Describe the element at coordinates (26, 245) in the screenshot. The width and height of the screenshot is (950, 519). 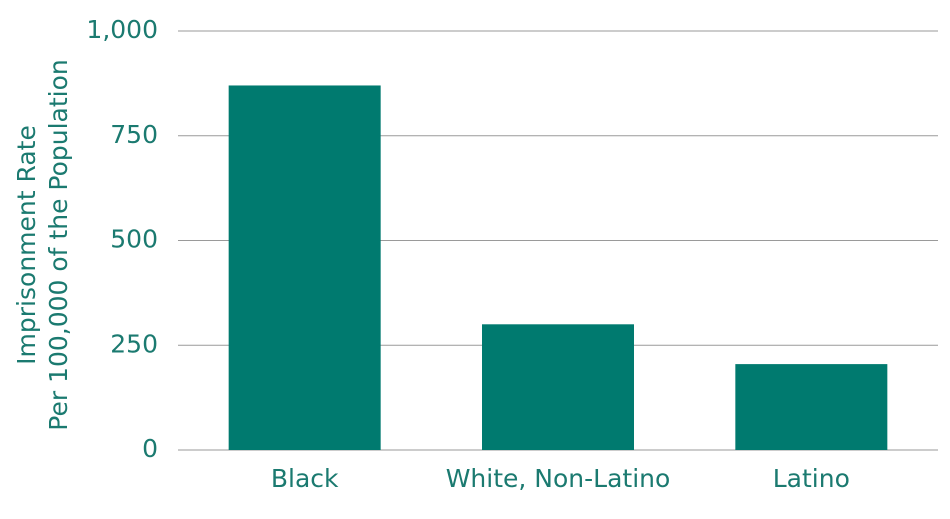
I see `y-axis-label: Imprisonment Rate` at that location.